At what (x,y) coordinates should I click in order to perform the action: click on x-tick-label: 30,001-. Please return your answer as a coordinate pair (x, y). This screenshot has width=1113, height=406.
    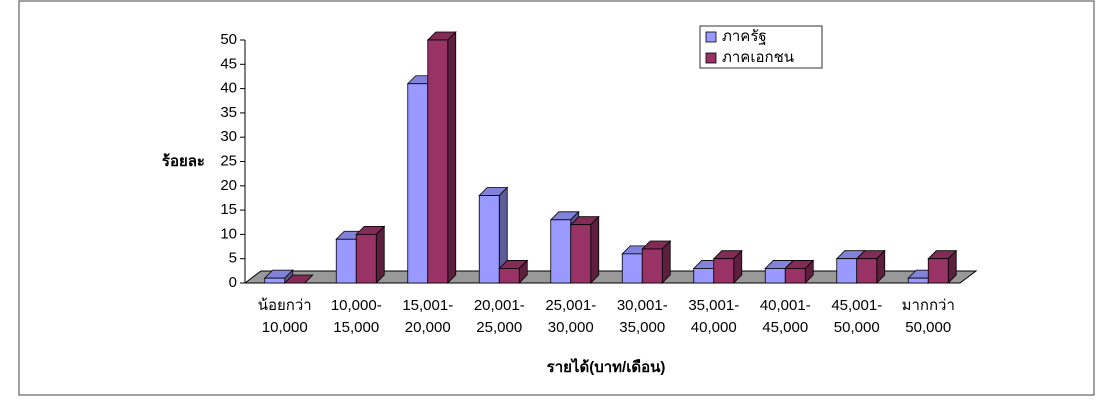
    Looking at the image, I should click on (642, 305).